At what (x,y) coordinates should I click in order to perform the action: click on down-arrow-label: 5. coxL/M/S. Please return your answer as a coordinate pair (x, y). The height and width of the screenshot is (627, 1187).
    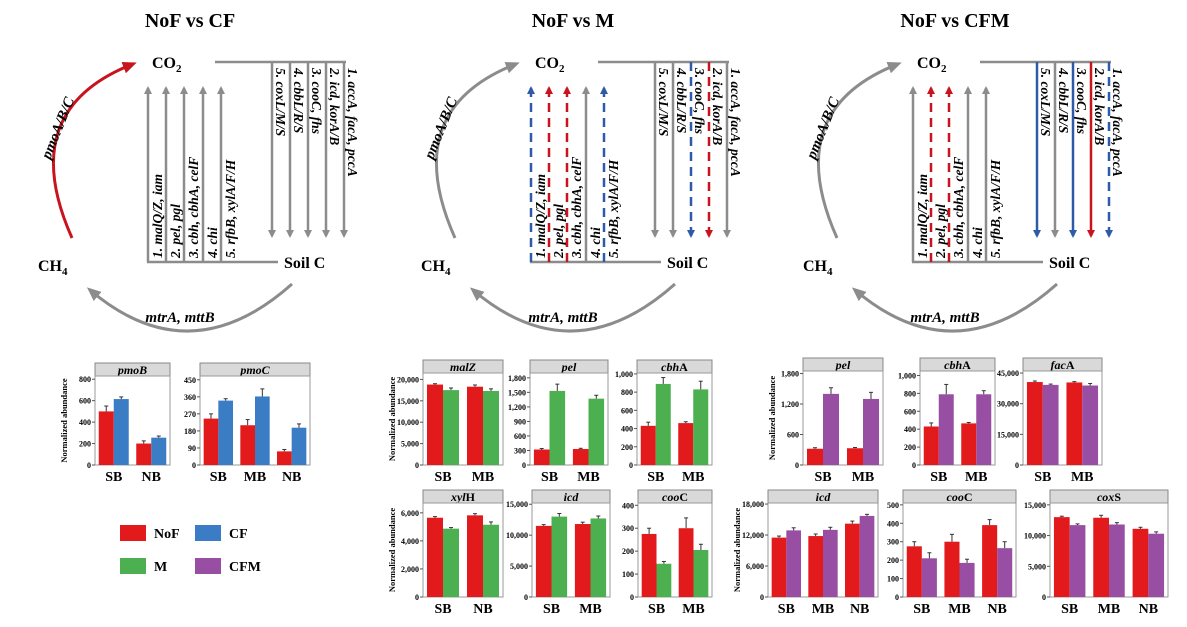
    Looking at the image, I should click on (663, 102).